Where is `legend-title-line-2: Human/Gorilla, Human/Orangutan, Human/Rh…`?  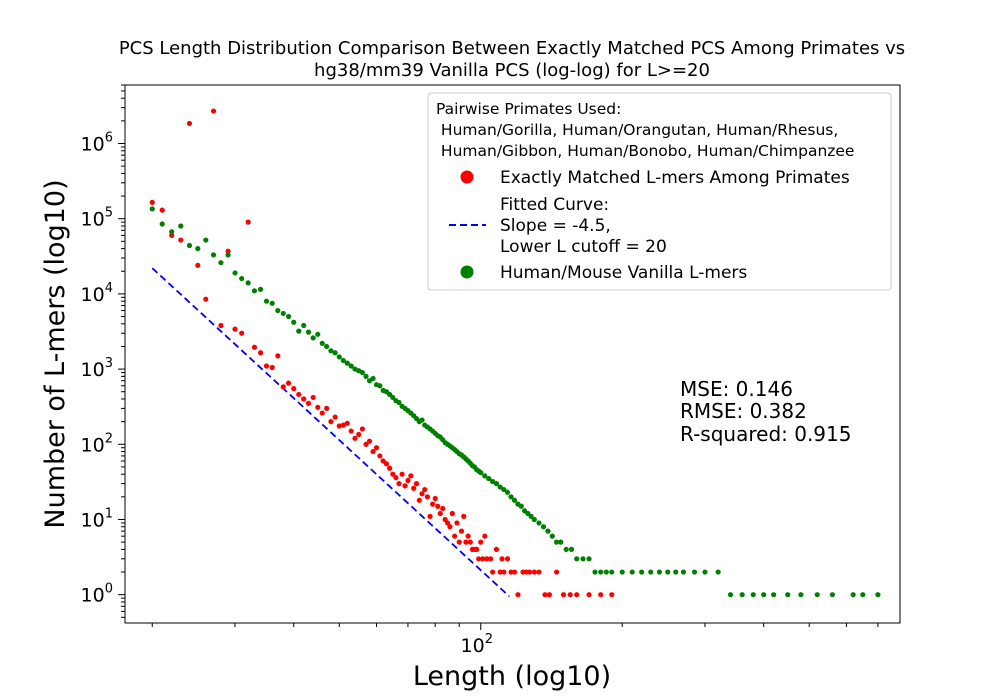
legend-title-line-2: Human/Gorilla, Human/Orangutan, Human/Rh… is located at coordinates (637, 130).